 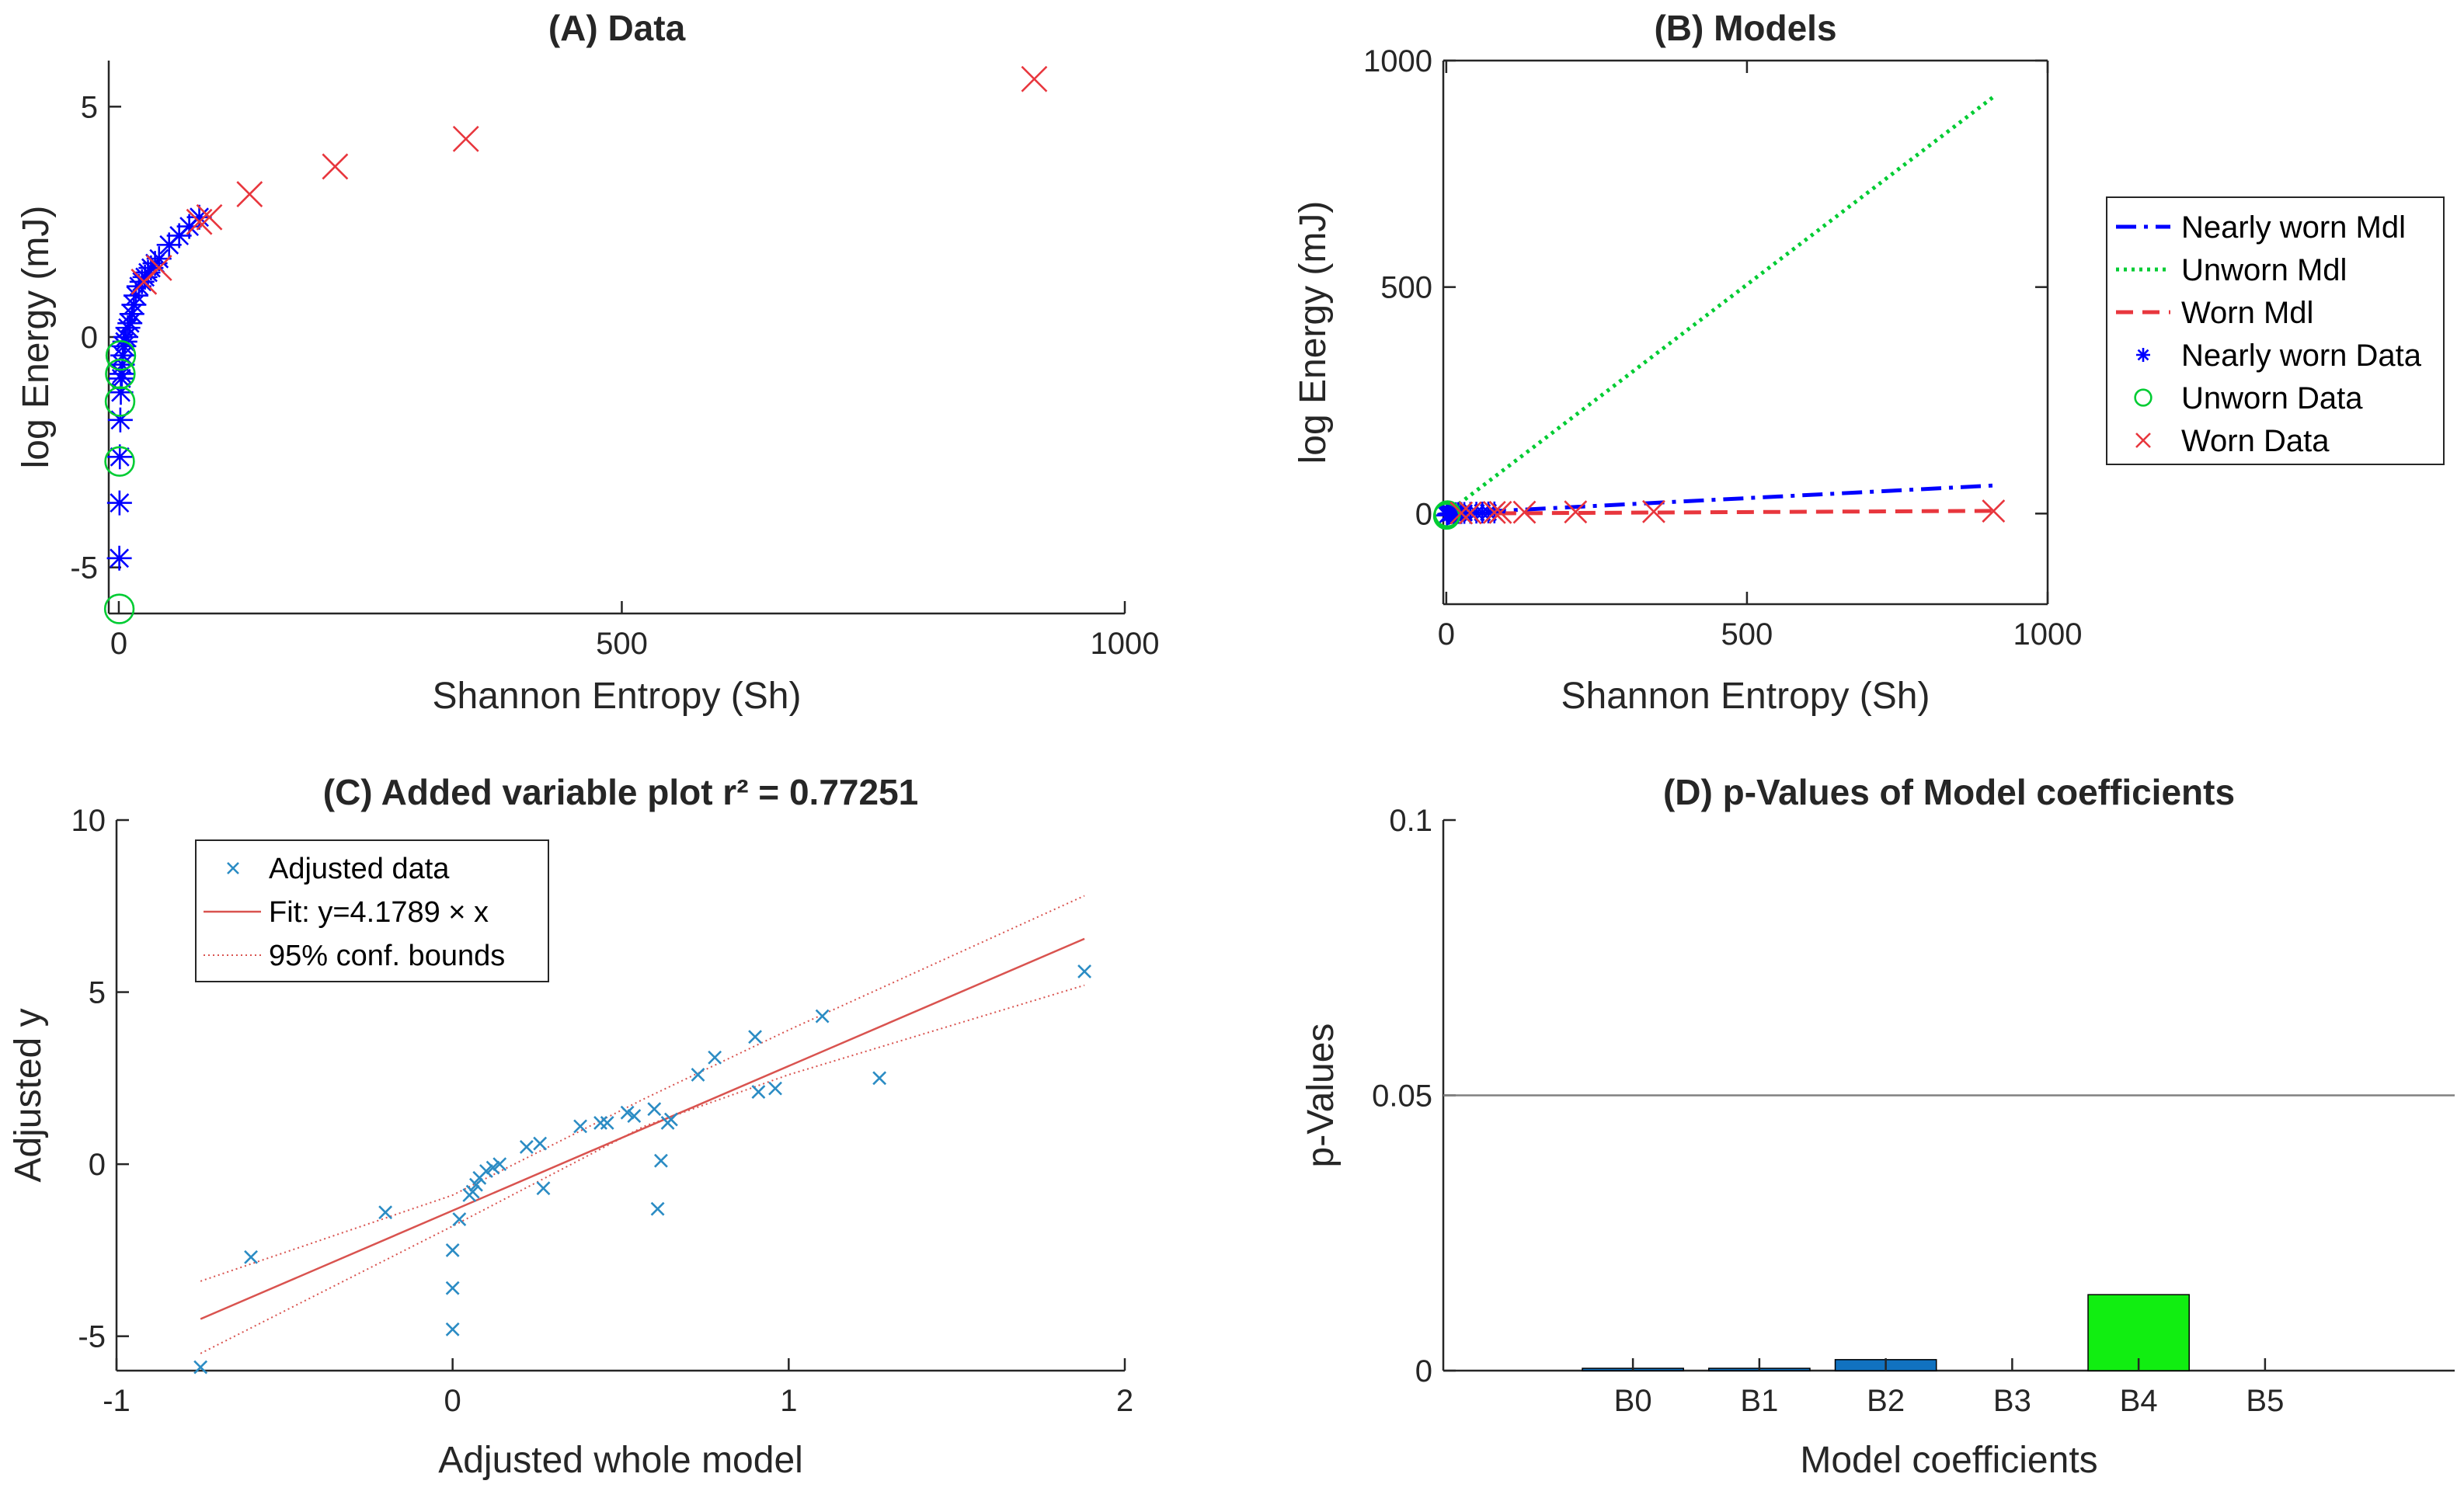 I want to click on y-tick-label: 10, so click(x=89, y=821).